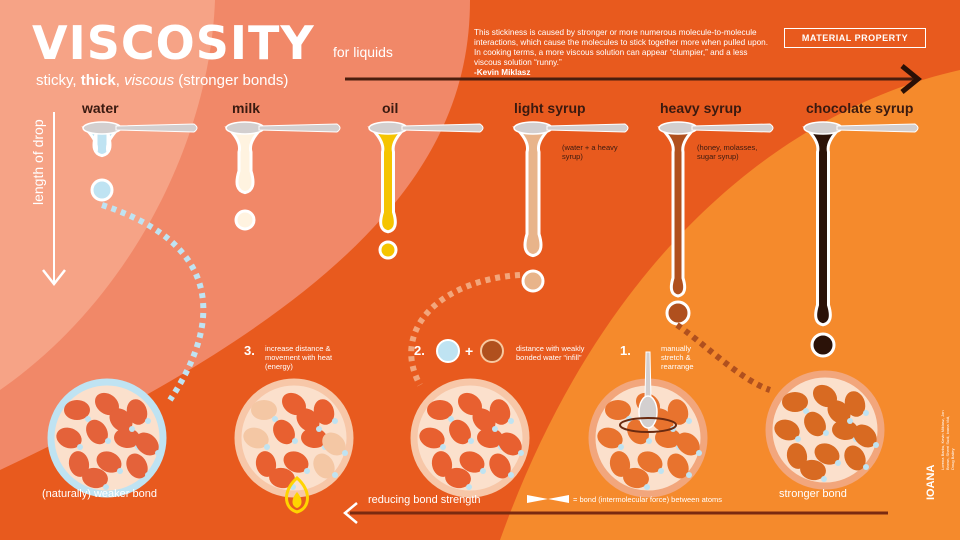 The height and width of the screenshot is (540, 960). What do you see at coordinates (297, 495) in the screenshot?
I see `flame-icon` at bounding box center [297, 495].